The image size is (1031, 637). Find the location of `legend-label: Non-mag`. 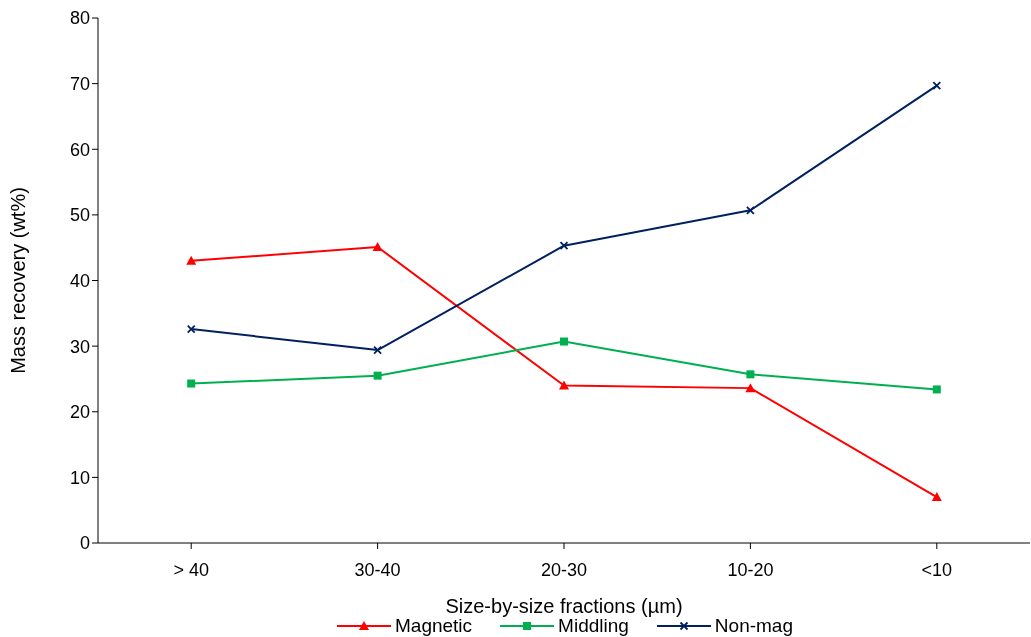

legend-label: Non-mag is located at coordinates (754, 626).